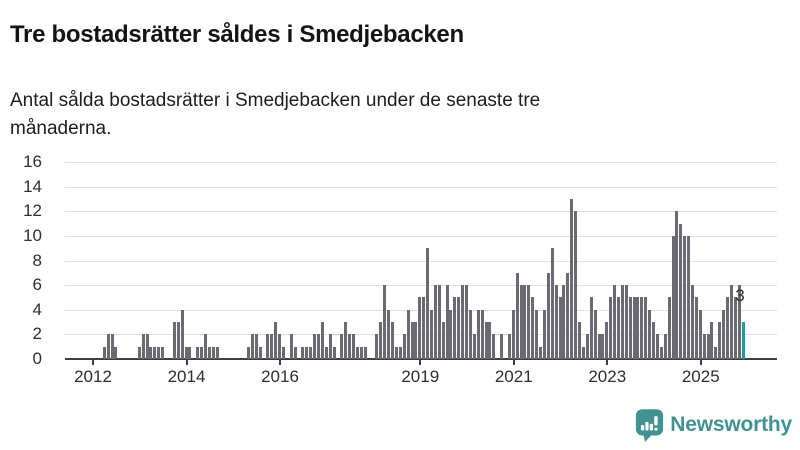  What do you see at coordinates (37, 334) in the screenshot?
I see `y-axis-tick-label: 2` at bounding box center [37, 334].